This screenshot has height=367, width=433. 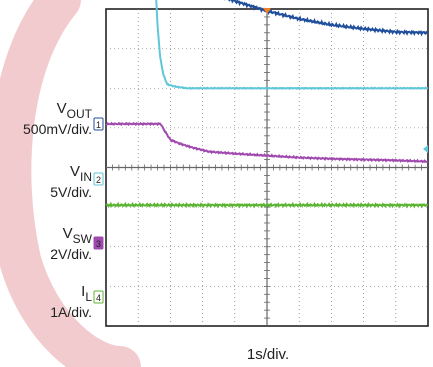 I want to click on channel-4-ground-marker, so click(x=98, y=297).